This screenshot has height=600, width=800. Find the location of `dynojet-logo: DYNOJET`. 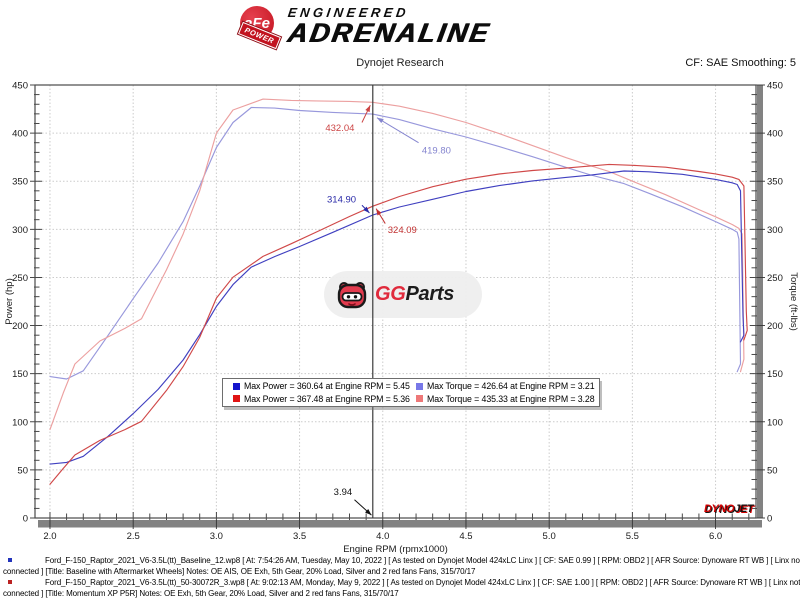

dynojet-logo: DYNOJET is located at coordinates (729, 509).